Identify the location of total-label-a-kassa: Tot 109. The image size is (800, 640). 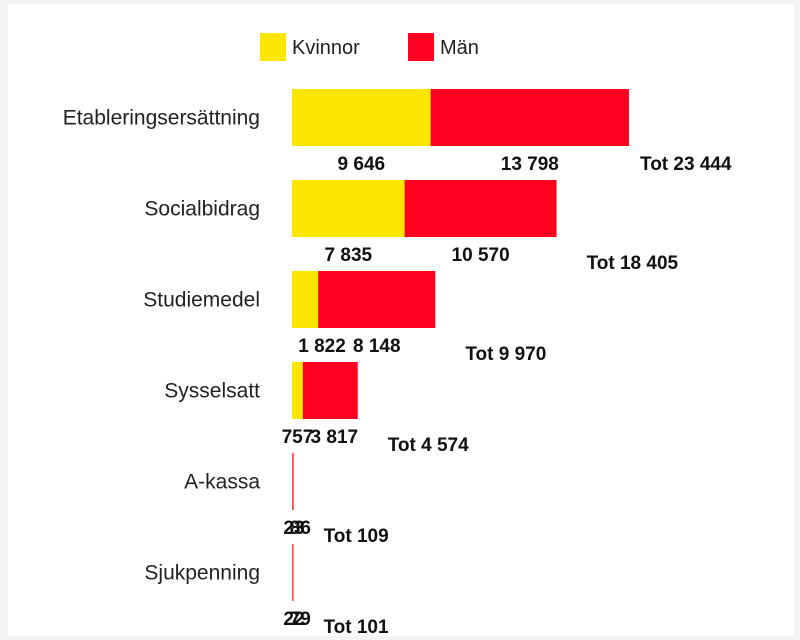
(356, 536).